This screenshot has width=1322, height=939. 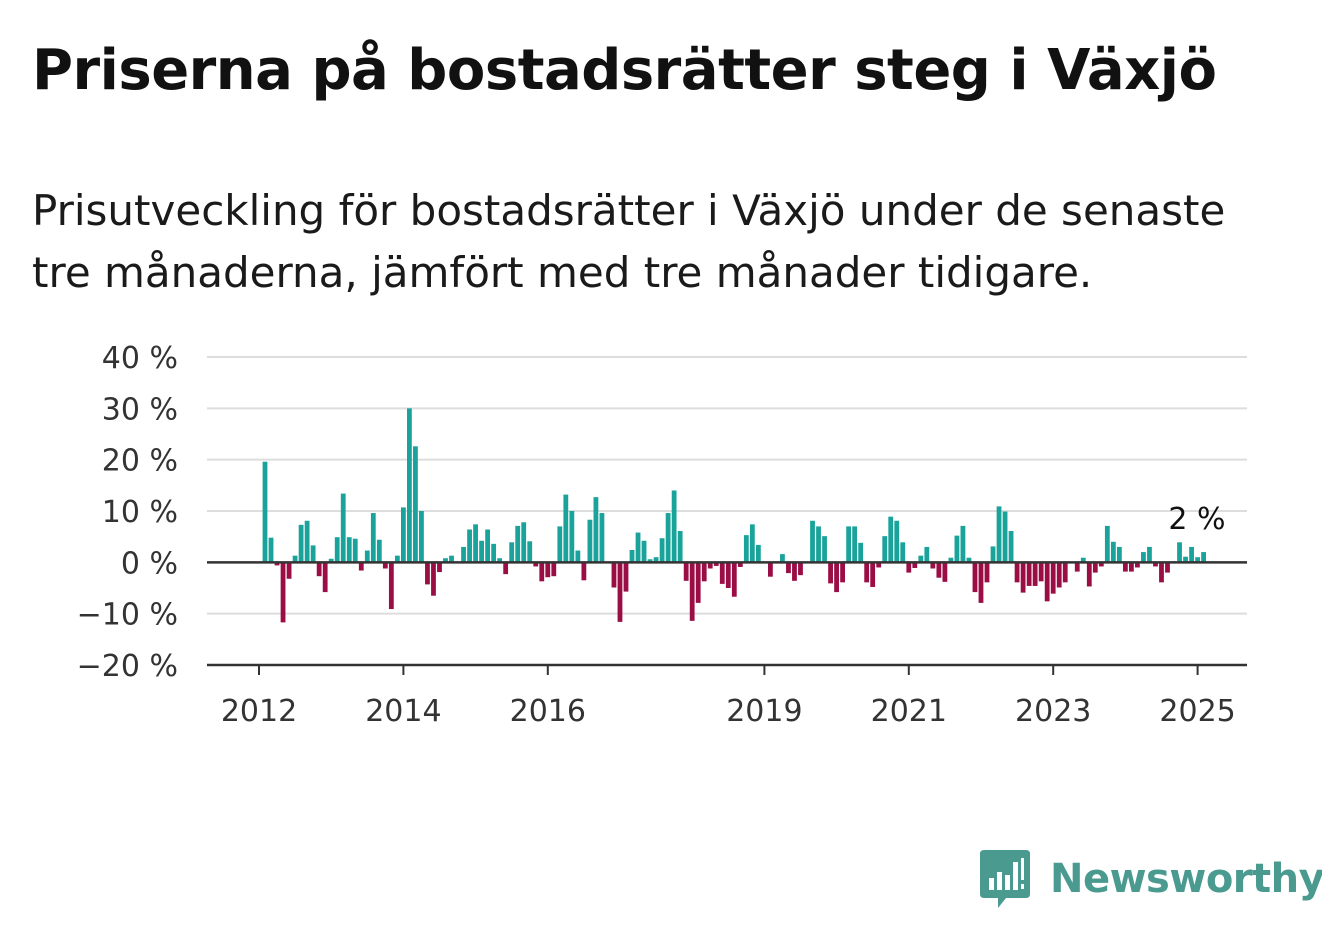 What do you see at coordinates (1053, 711) in the screenshot?
I see `x-tick-label: 2023` at bounding box center [1053, 711].